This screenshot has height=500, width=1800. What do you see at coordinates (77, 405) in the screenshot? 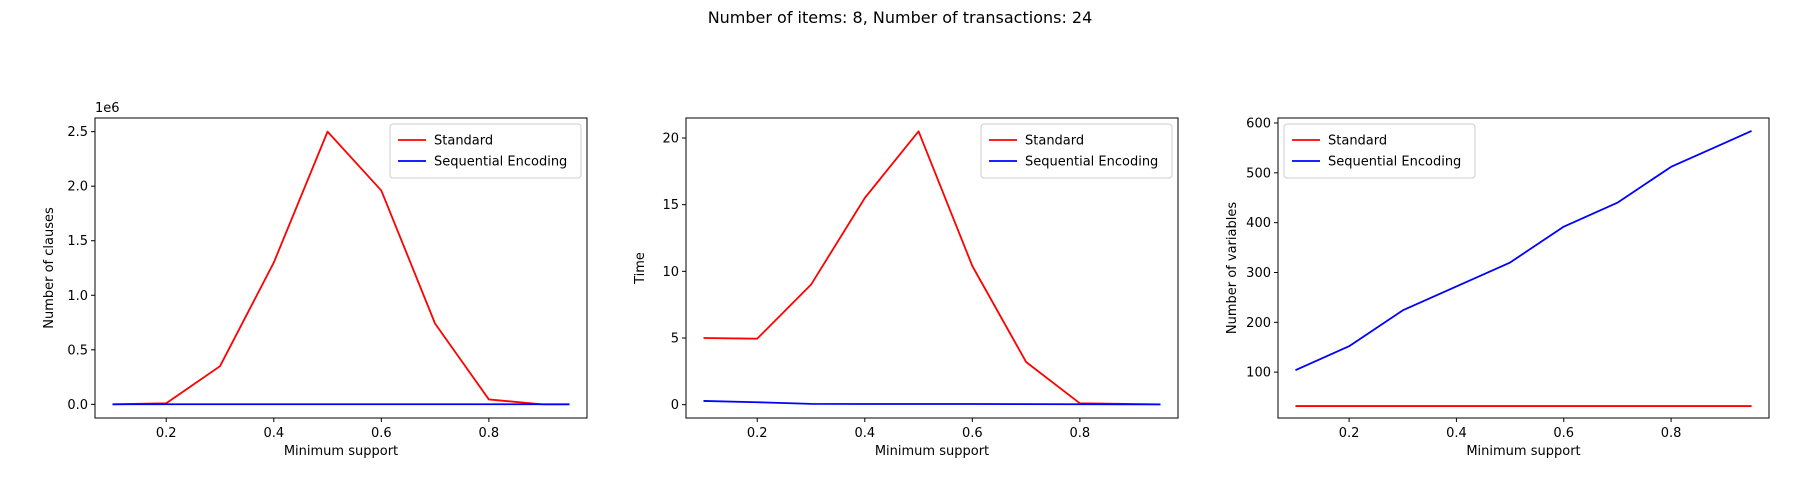
I see `y-tick-label: 0.0` at bounding box center [77, 405].